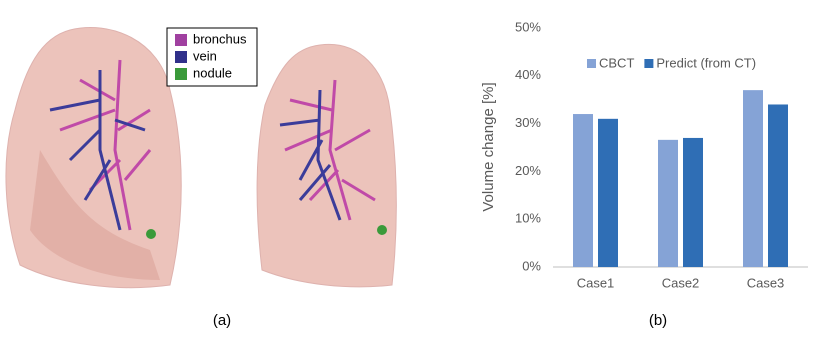  Describe the element at coordinates (205, 55) in the screenshot. I see `legend-label: vein` at that location.